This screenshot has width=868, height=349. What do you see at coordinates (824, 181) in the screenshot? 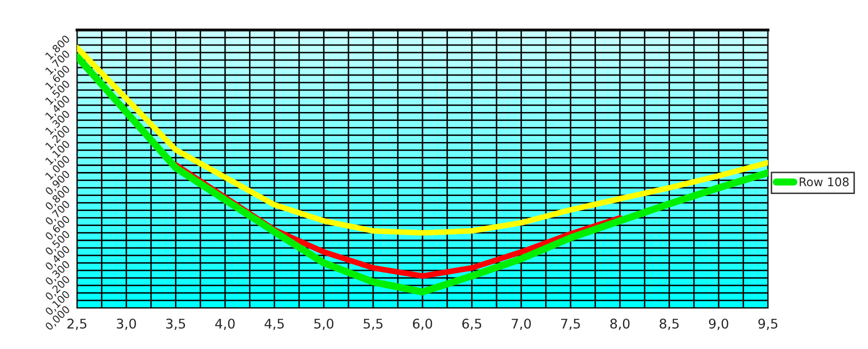
I see `legend-label: Row 108` at bounding box center [824, 181].